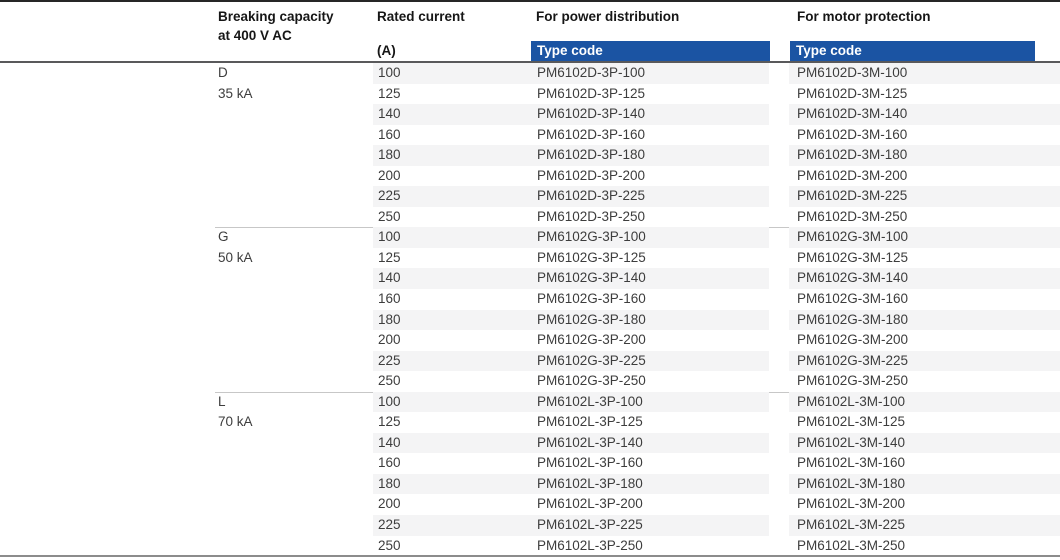  I want to click on rated-current-value: 180, so click(389, 319).